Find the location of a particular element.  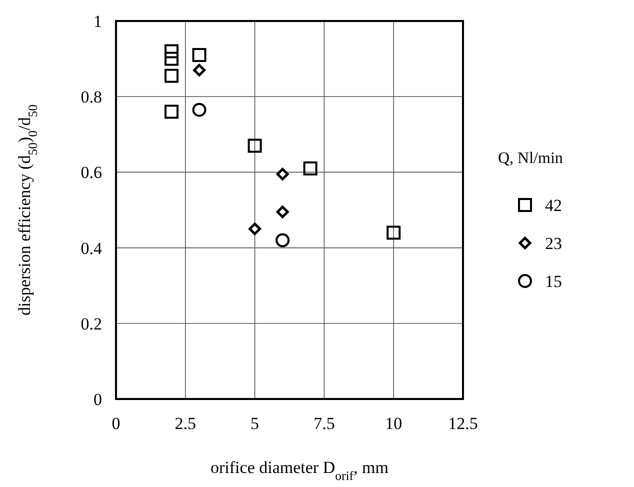

y-tick-label: 0.6 is located at coordinates (91, 172).